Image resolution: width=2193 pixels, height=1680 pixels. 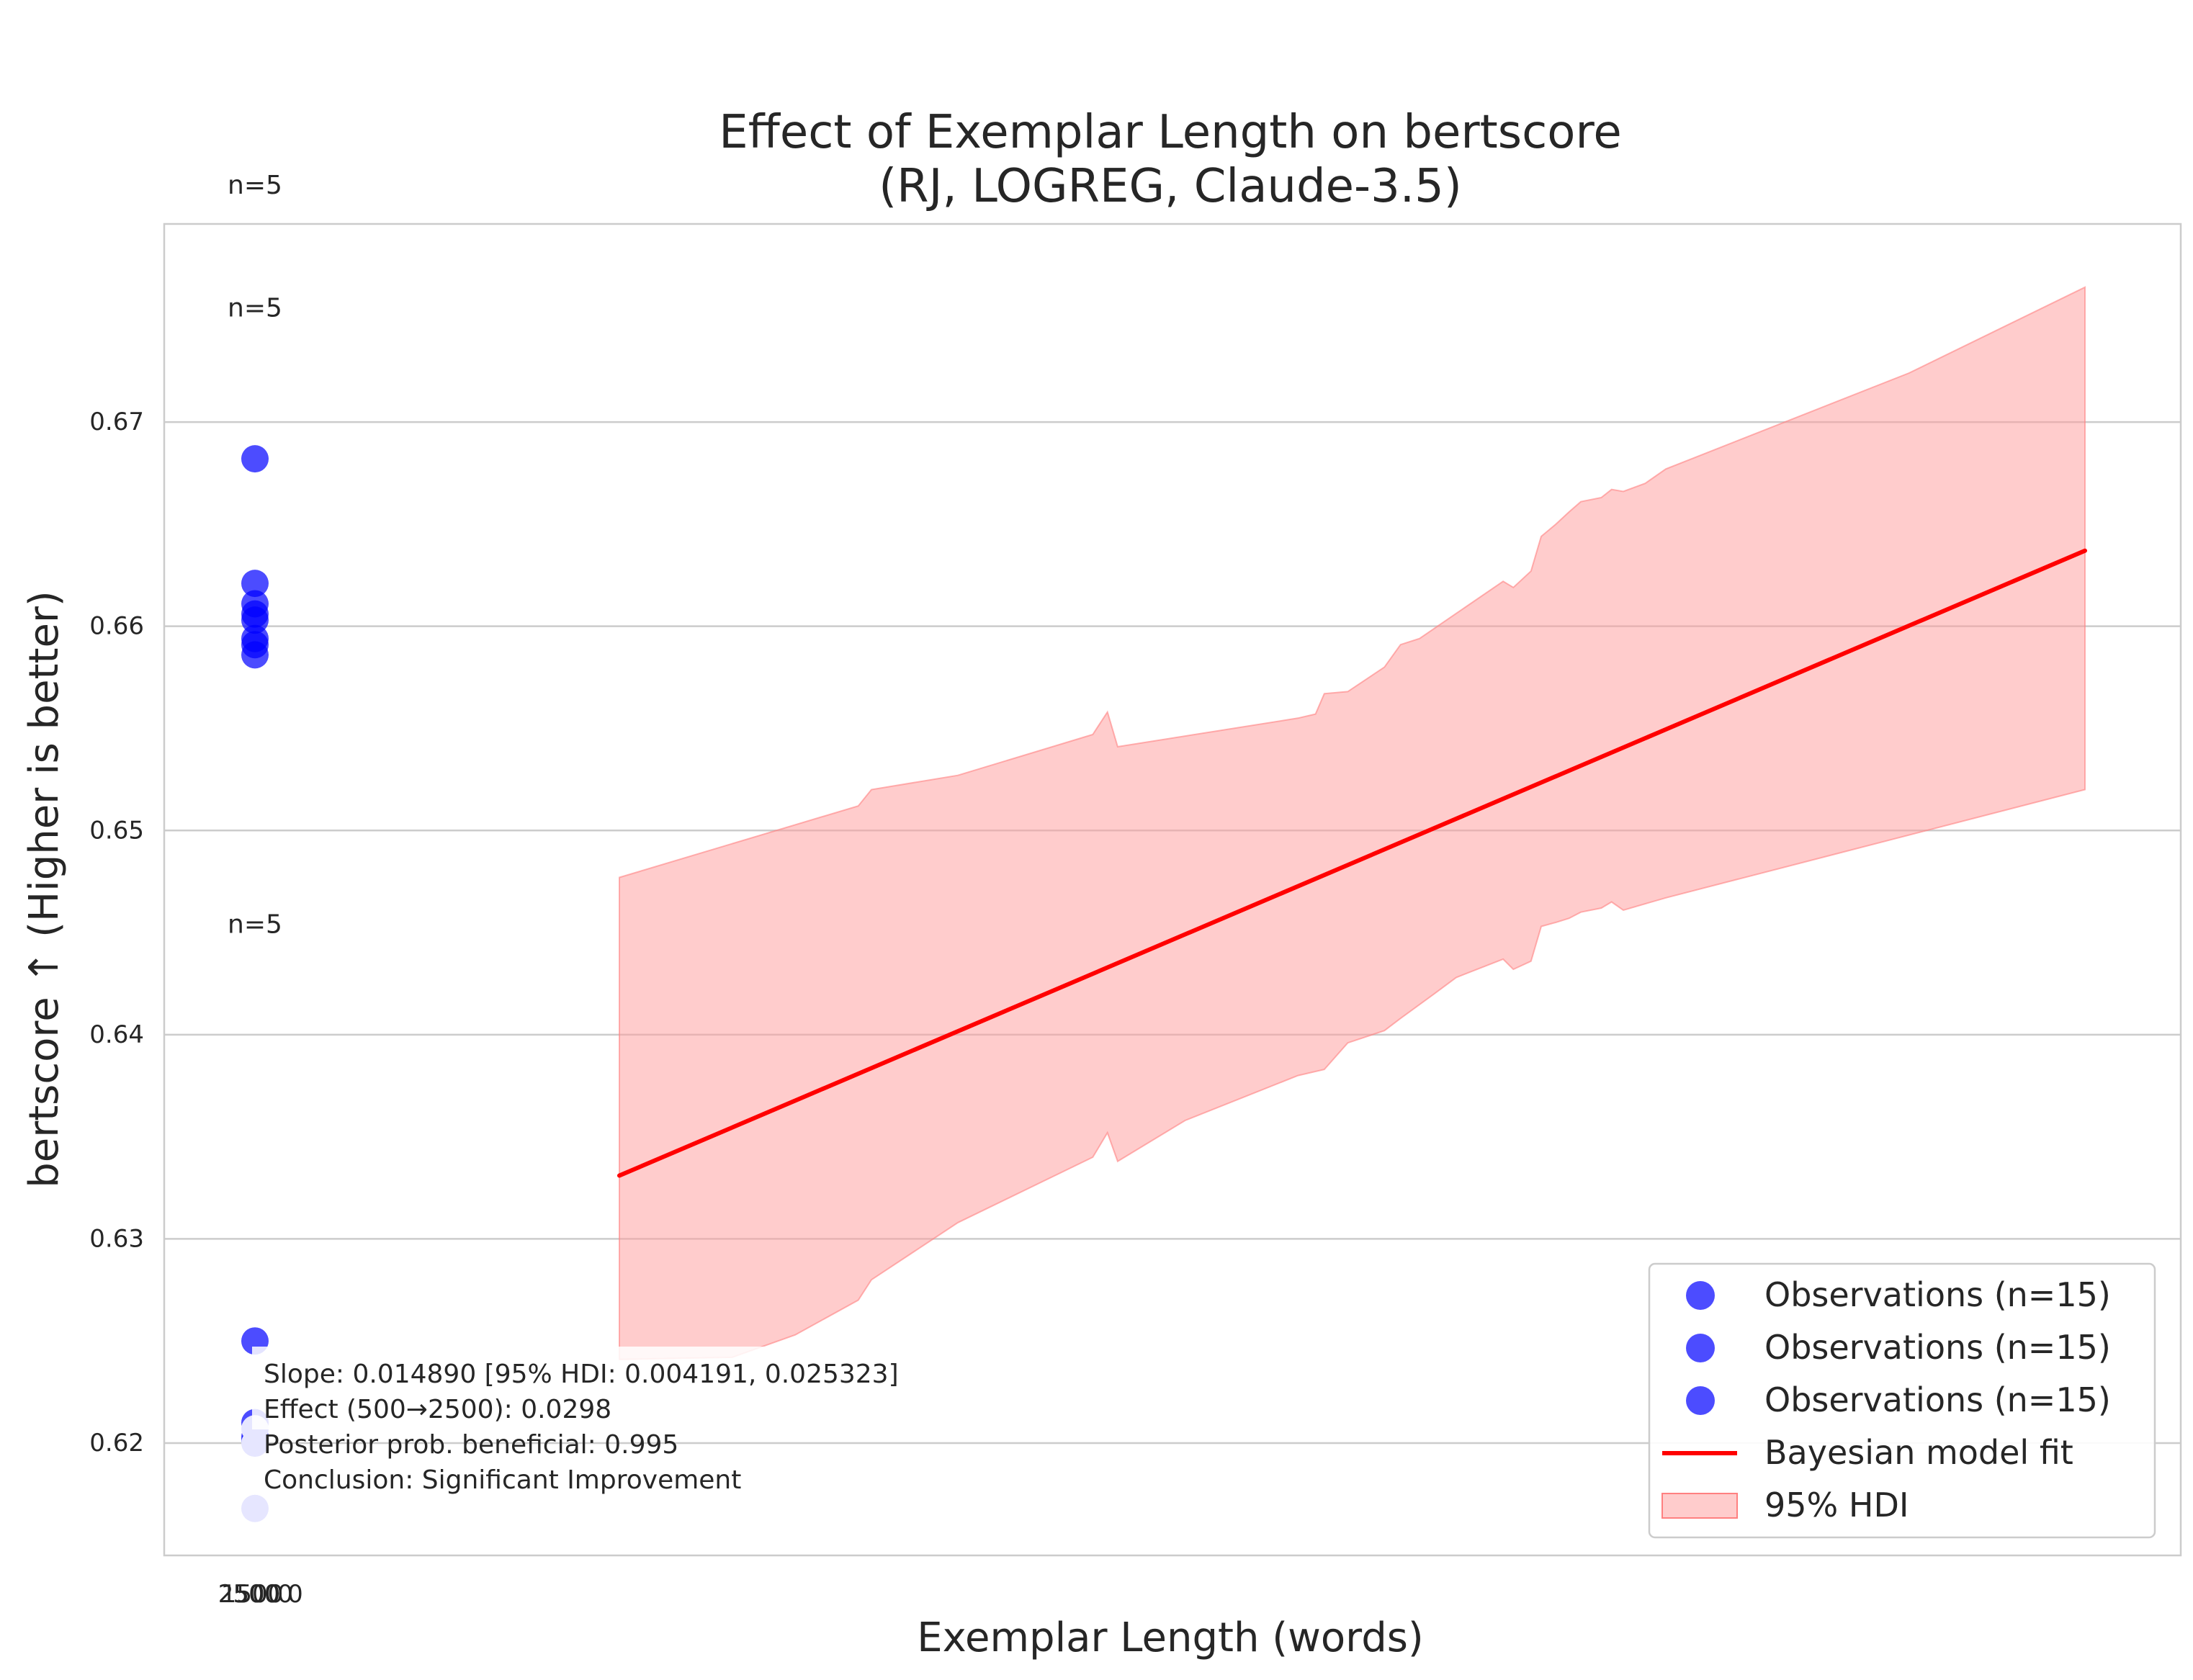 I want to click on annotation-line: Posterior prob. beneficial: 0.995, so click(x=471, y=1445).